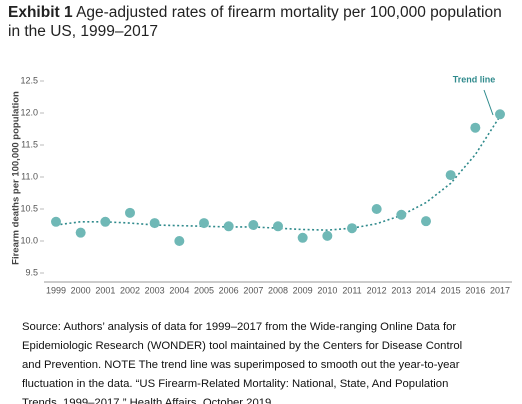 The width and height of the screenshot is (522, 404). Describe the element at coordinates (475, 290) in the screenshot. I see `x-tick-label: 2016` at that location.